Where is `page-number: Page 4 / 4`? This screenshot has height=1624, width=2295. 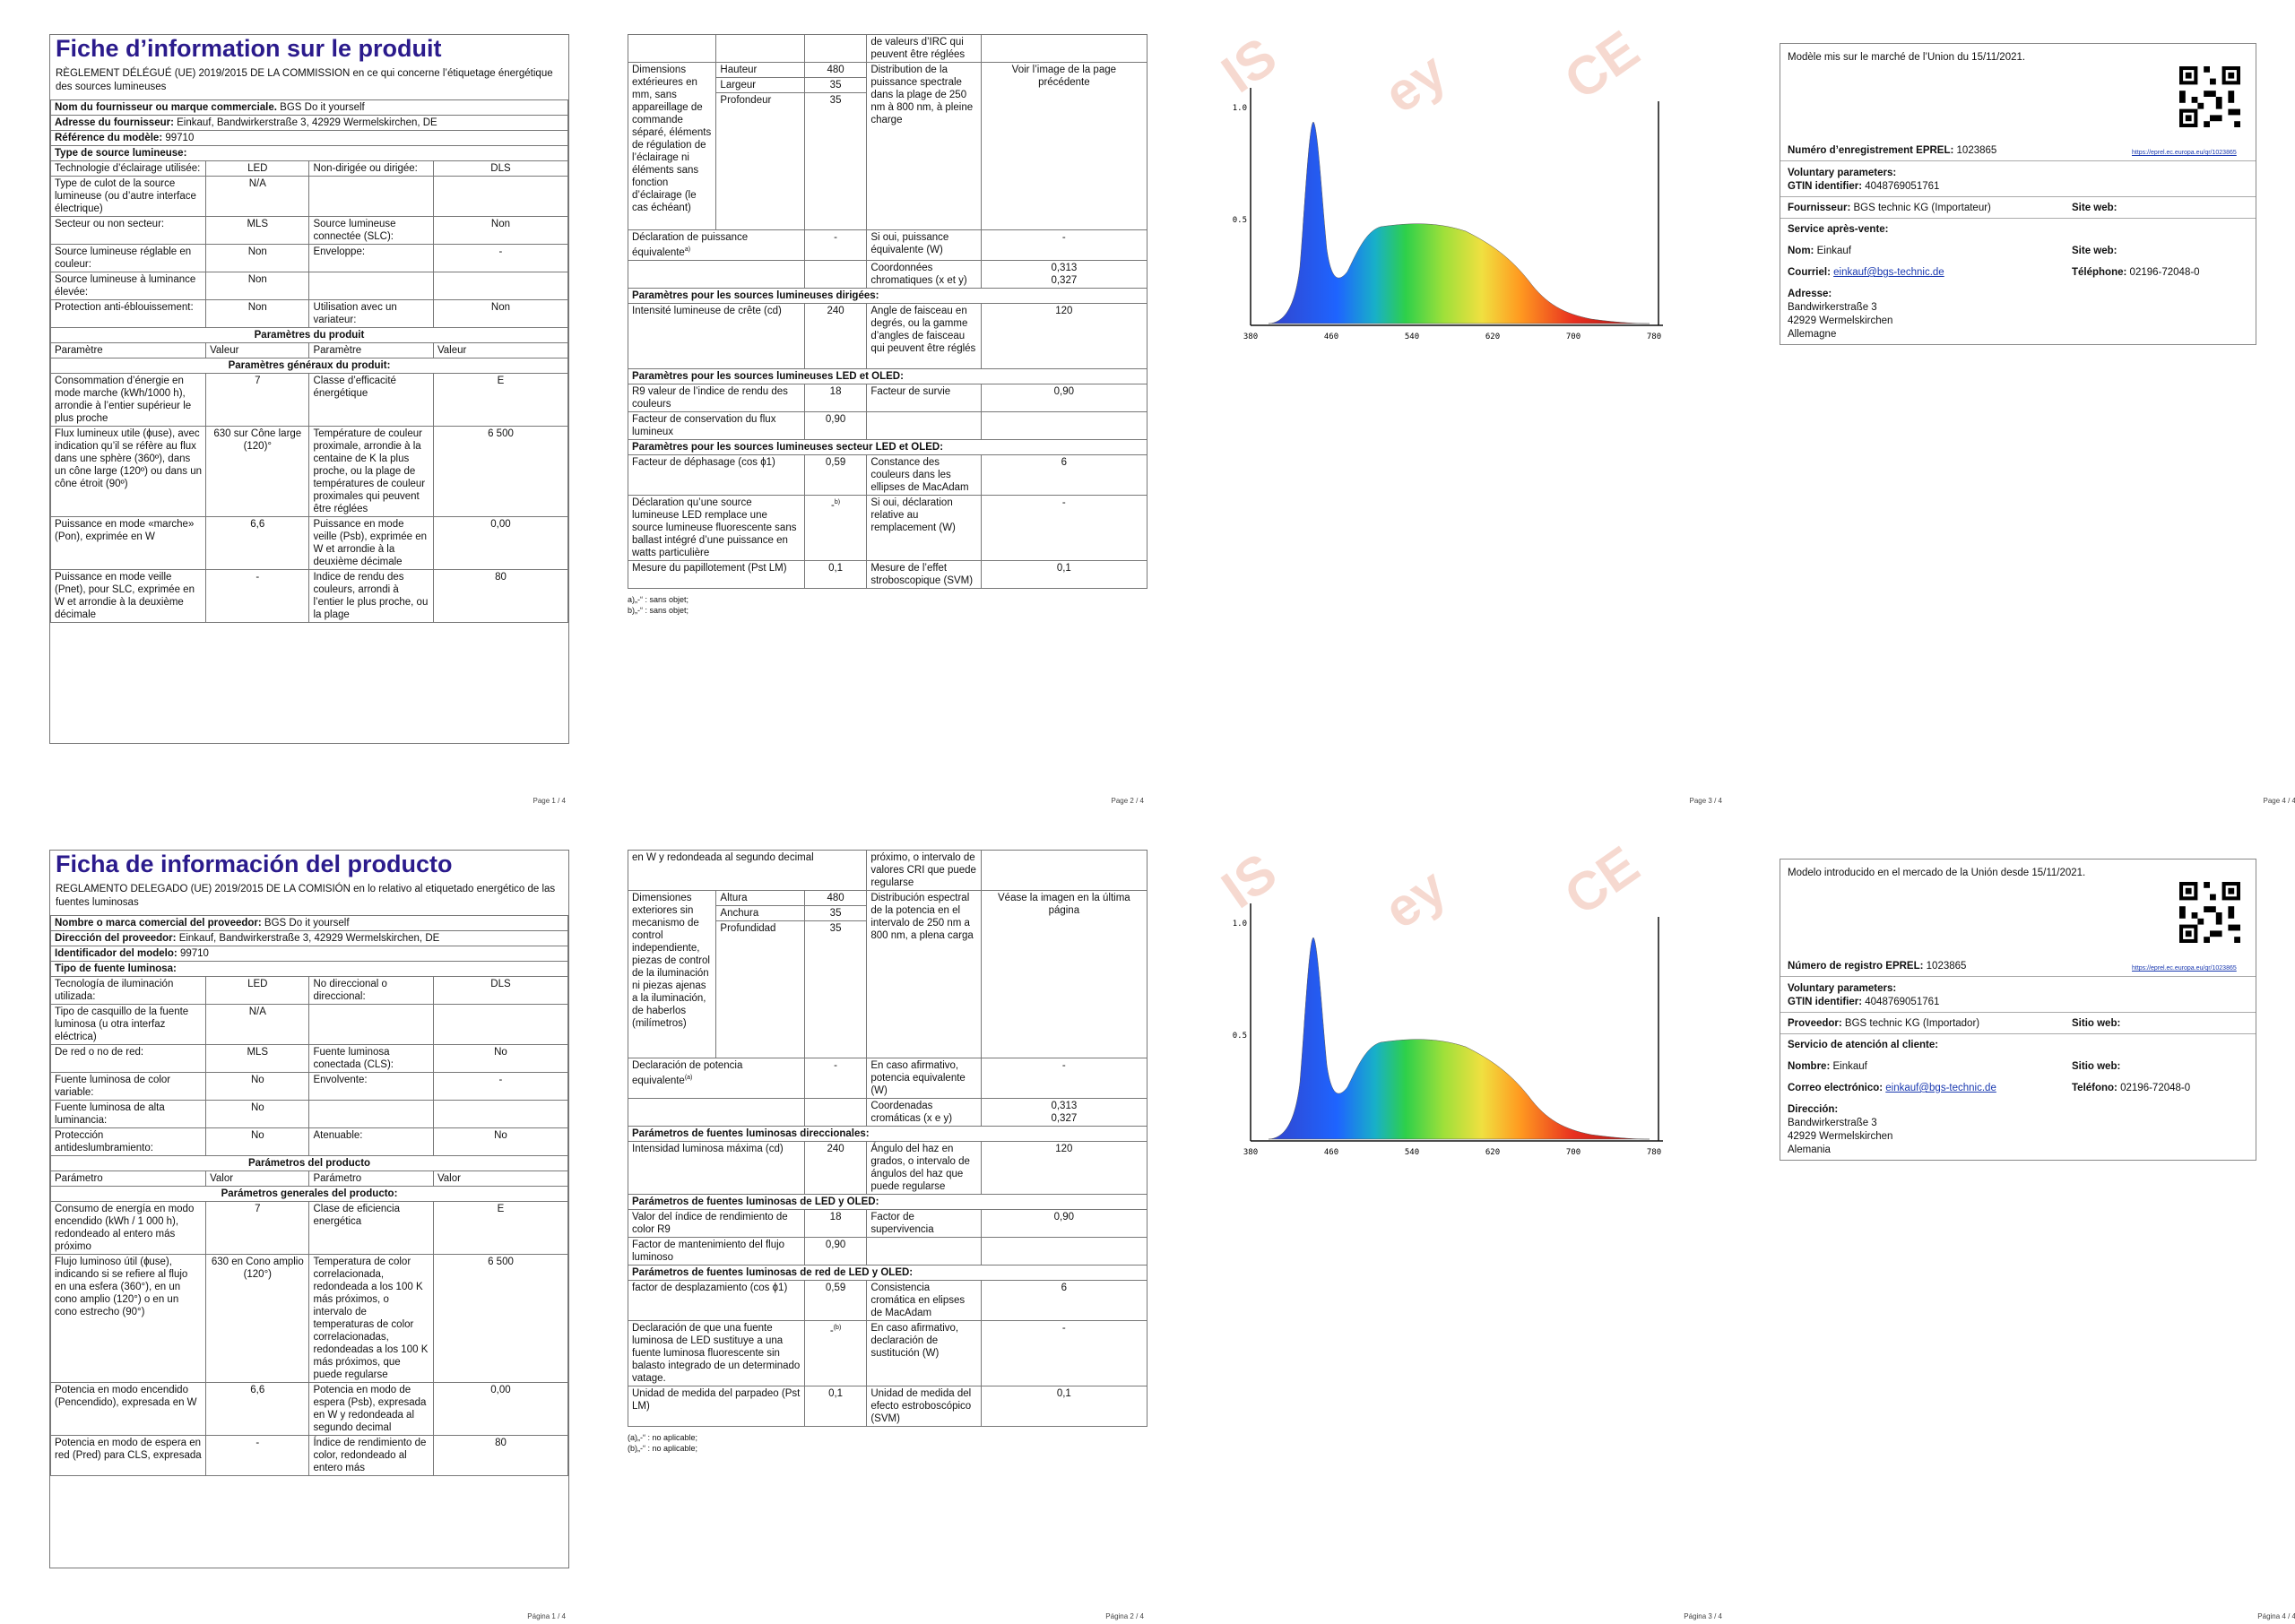
page-number: Page 4 / 4 is located at coordinates (2279, 801).